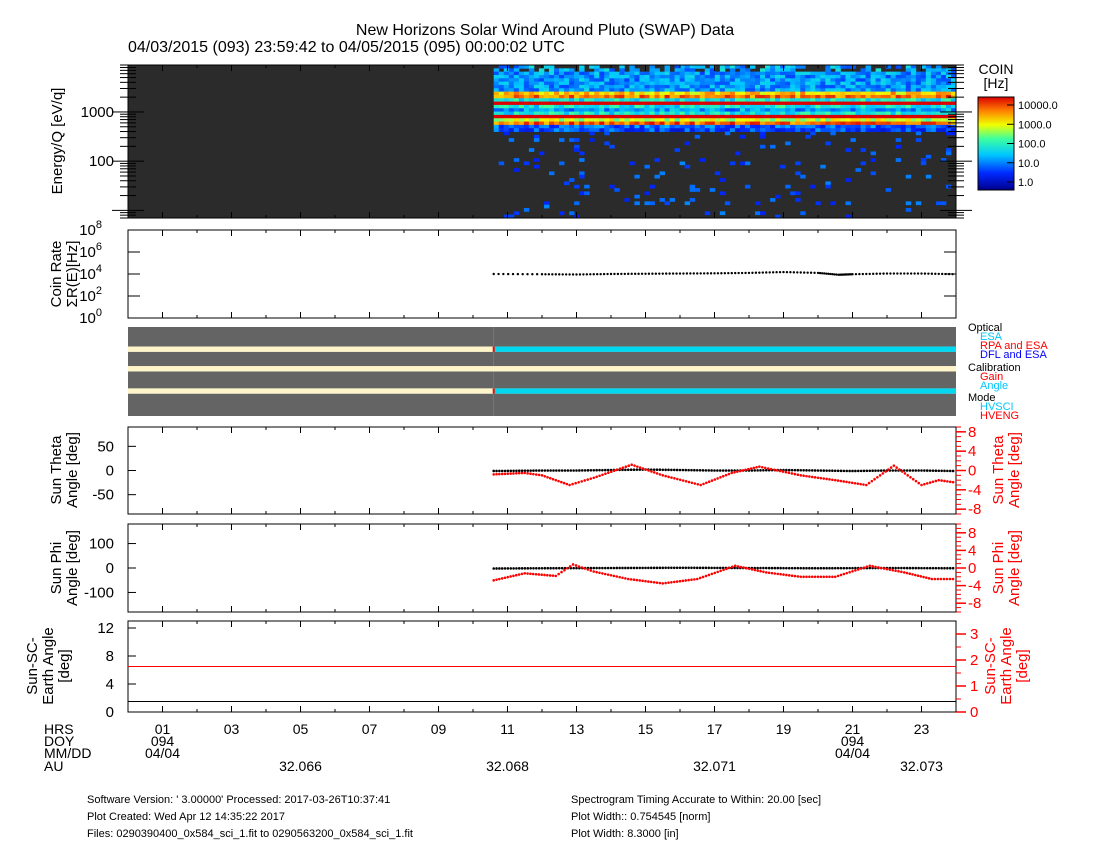  What do you see at coordinates (99, 269) in the screenshot?
I see `rate-tick-exponent: 4` at bounding box center [99, 269].